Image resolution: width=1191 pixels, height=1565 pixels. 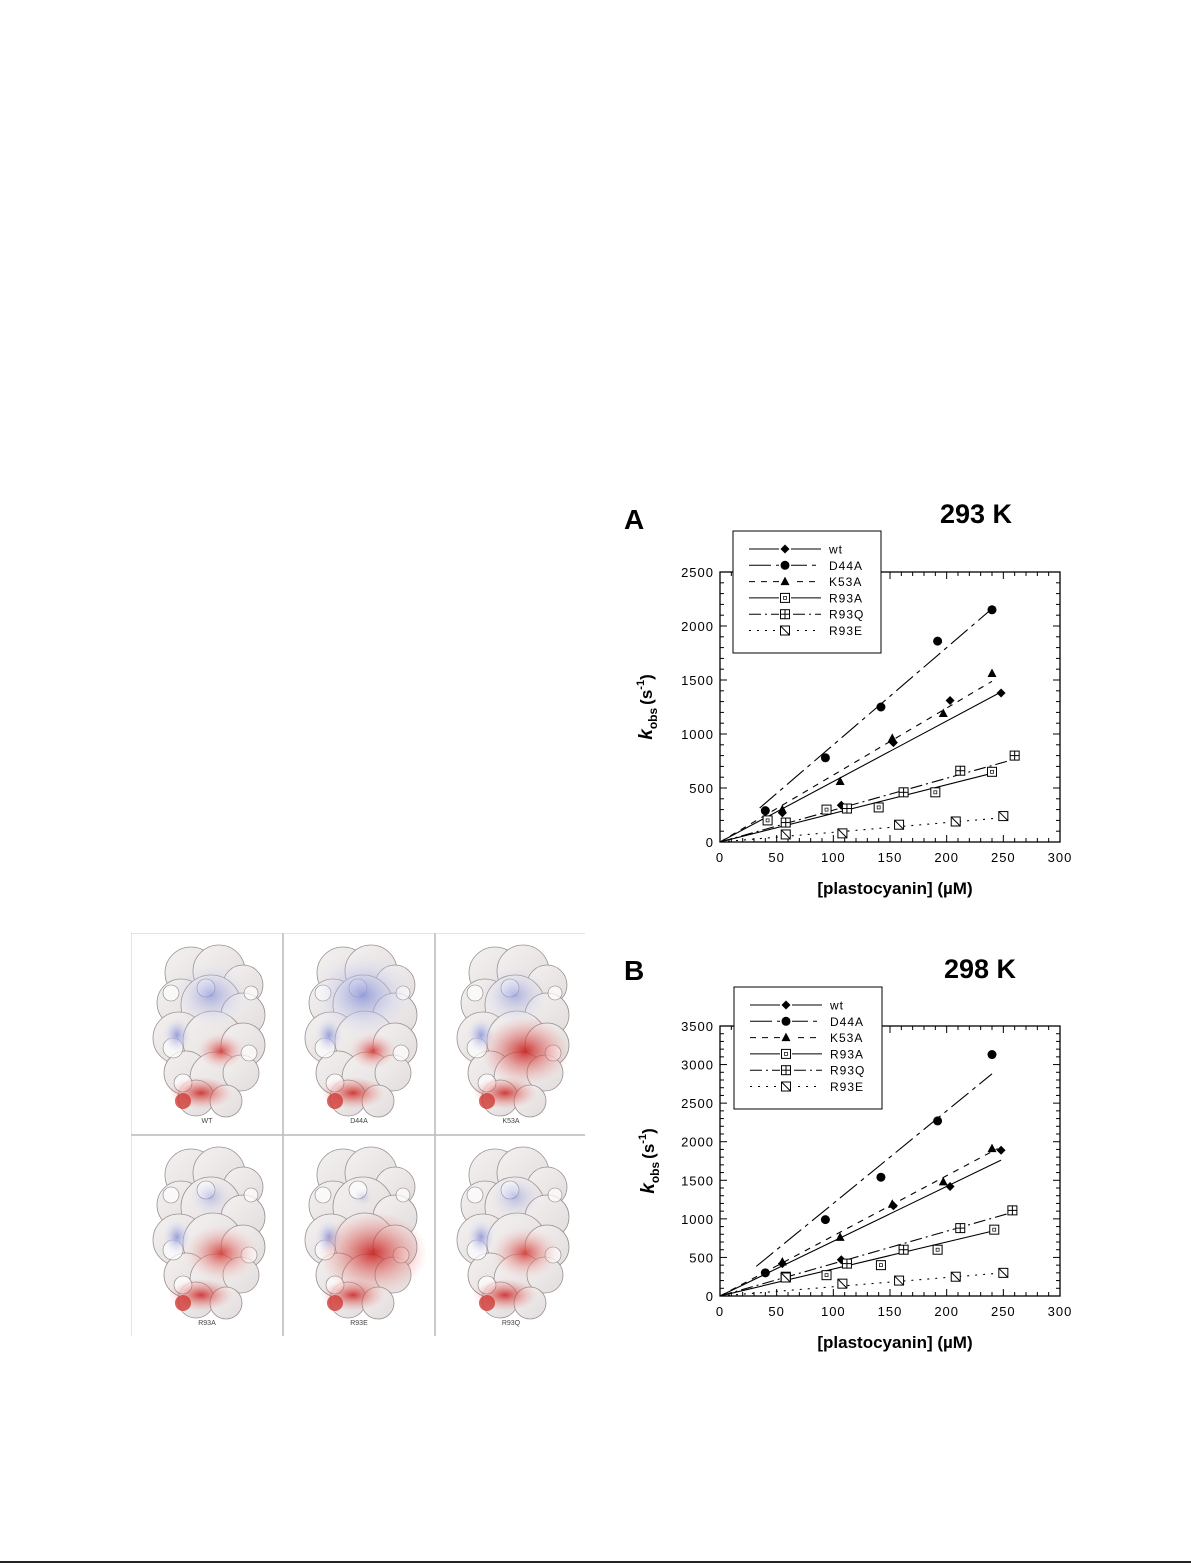 What do you see at coordinates (836, 1006) in the screenshot?
I see `legend-label: wt` at bounding box center [836, 1006].